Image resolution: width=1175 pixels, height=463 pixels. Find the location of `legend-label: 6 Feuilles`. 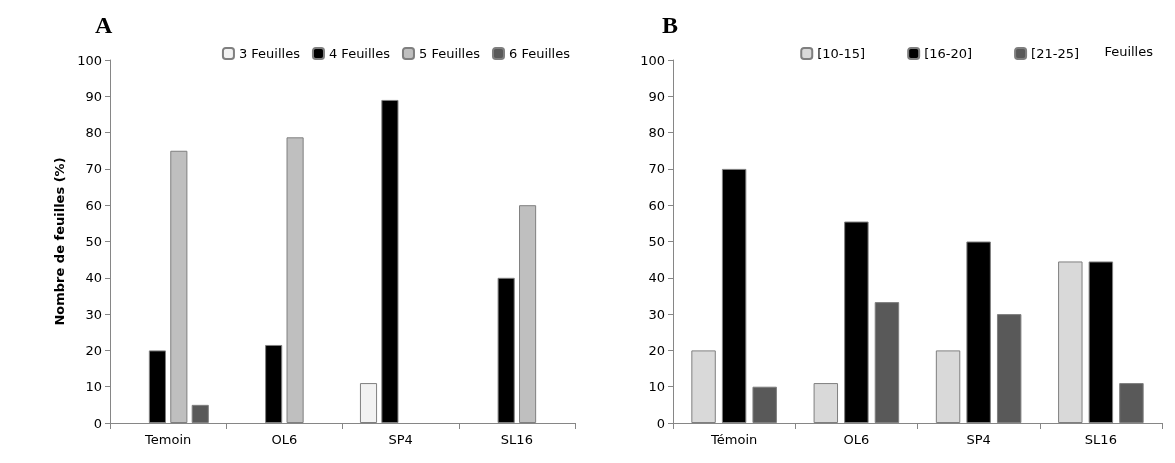

legend-label: 6 Feuilles is located at coordinates (539, 53).